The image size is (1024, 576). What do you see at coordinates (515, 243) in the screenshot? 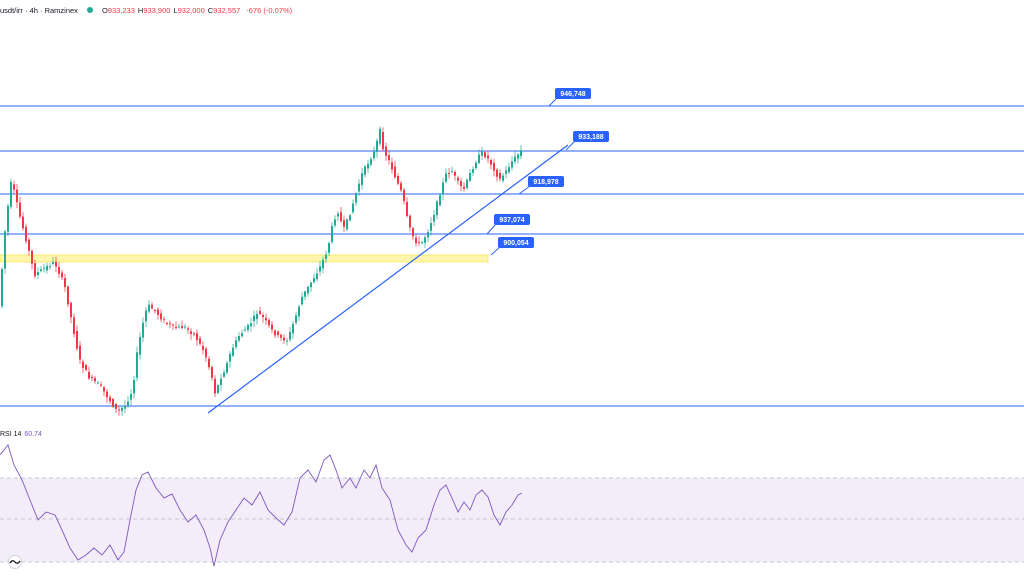
I see `label-text: 900,054` at bounding box center [515, 243].